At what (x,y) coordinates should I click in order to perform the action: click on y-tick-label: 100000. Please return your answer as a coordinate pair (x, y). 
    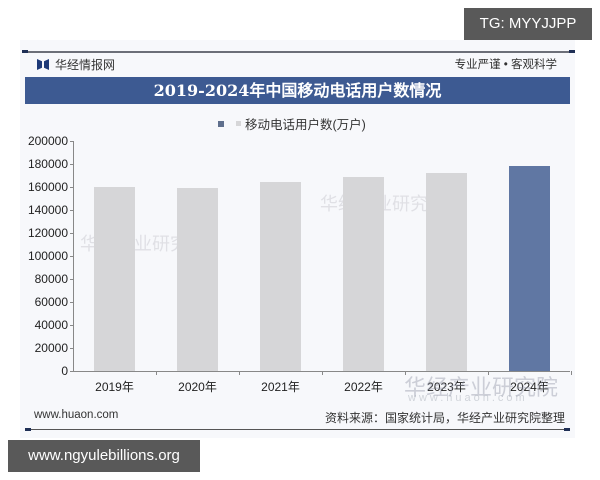
    Looking at the image, I should click on (47, 256).